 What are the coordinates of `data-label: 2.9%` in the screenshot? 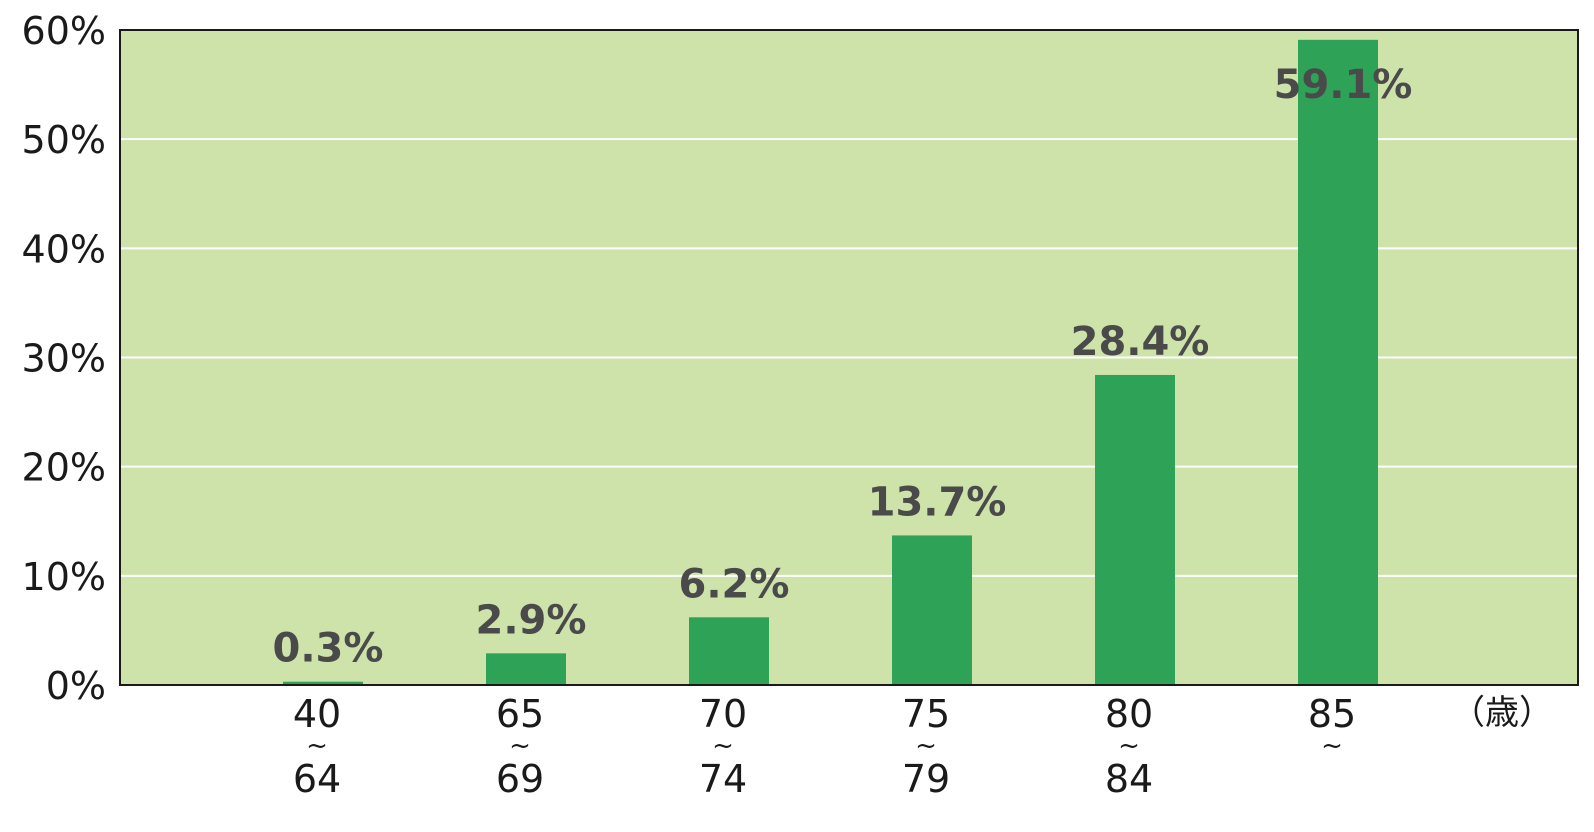 It's located at (531, 620).